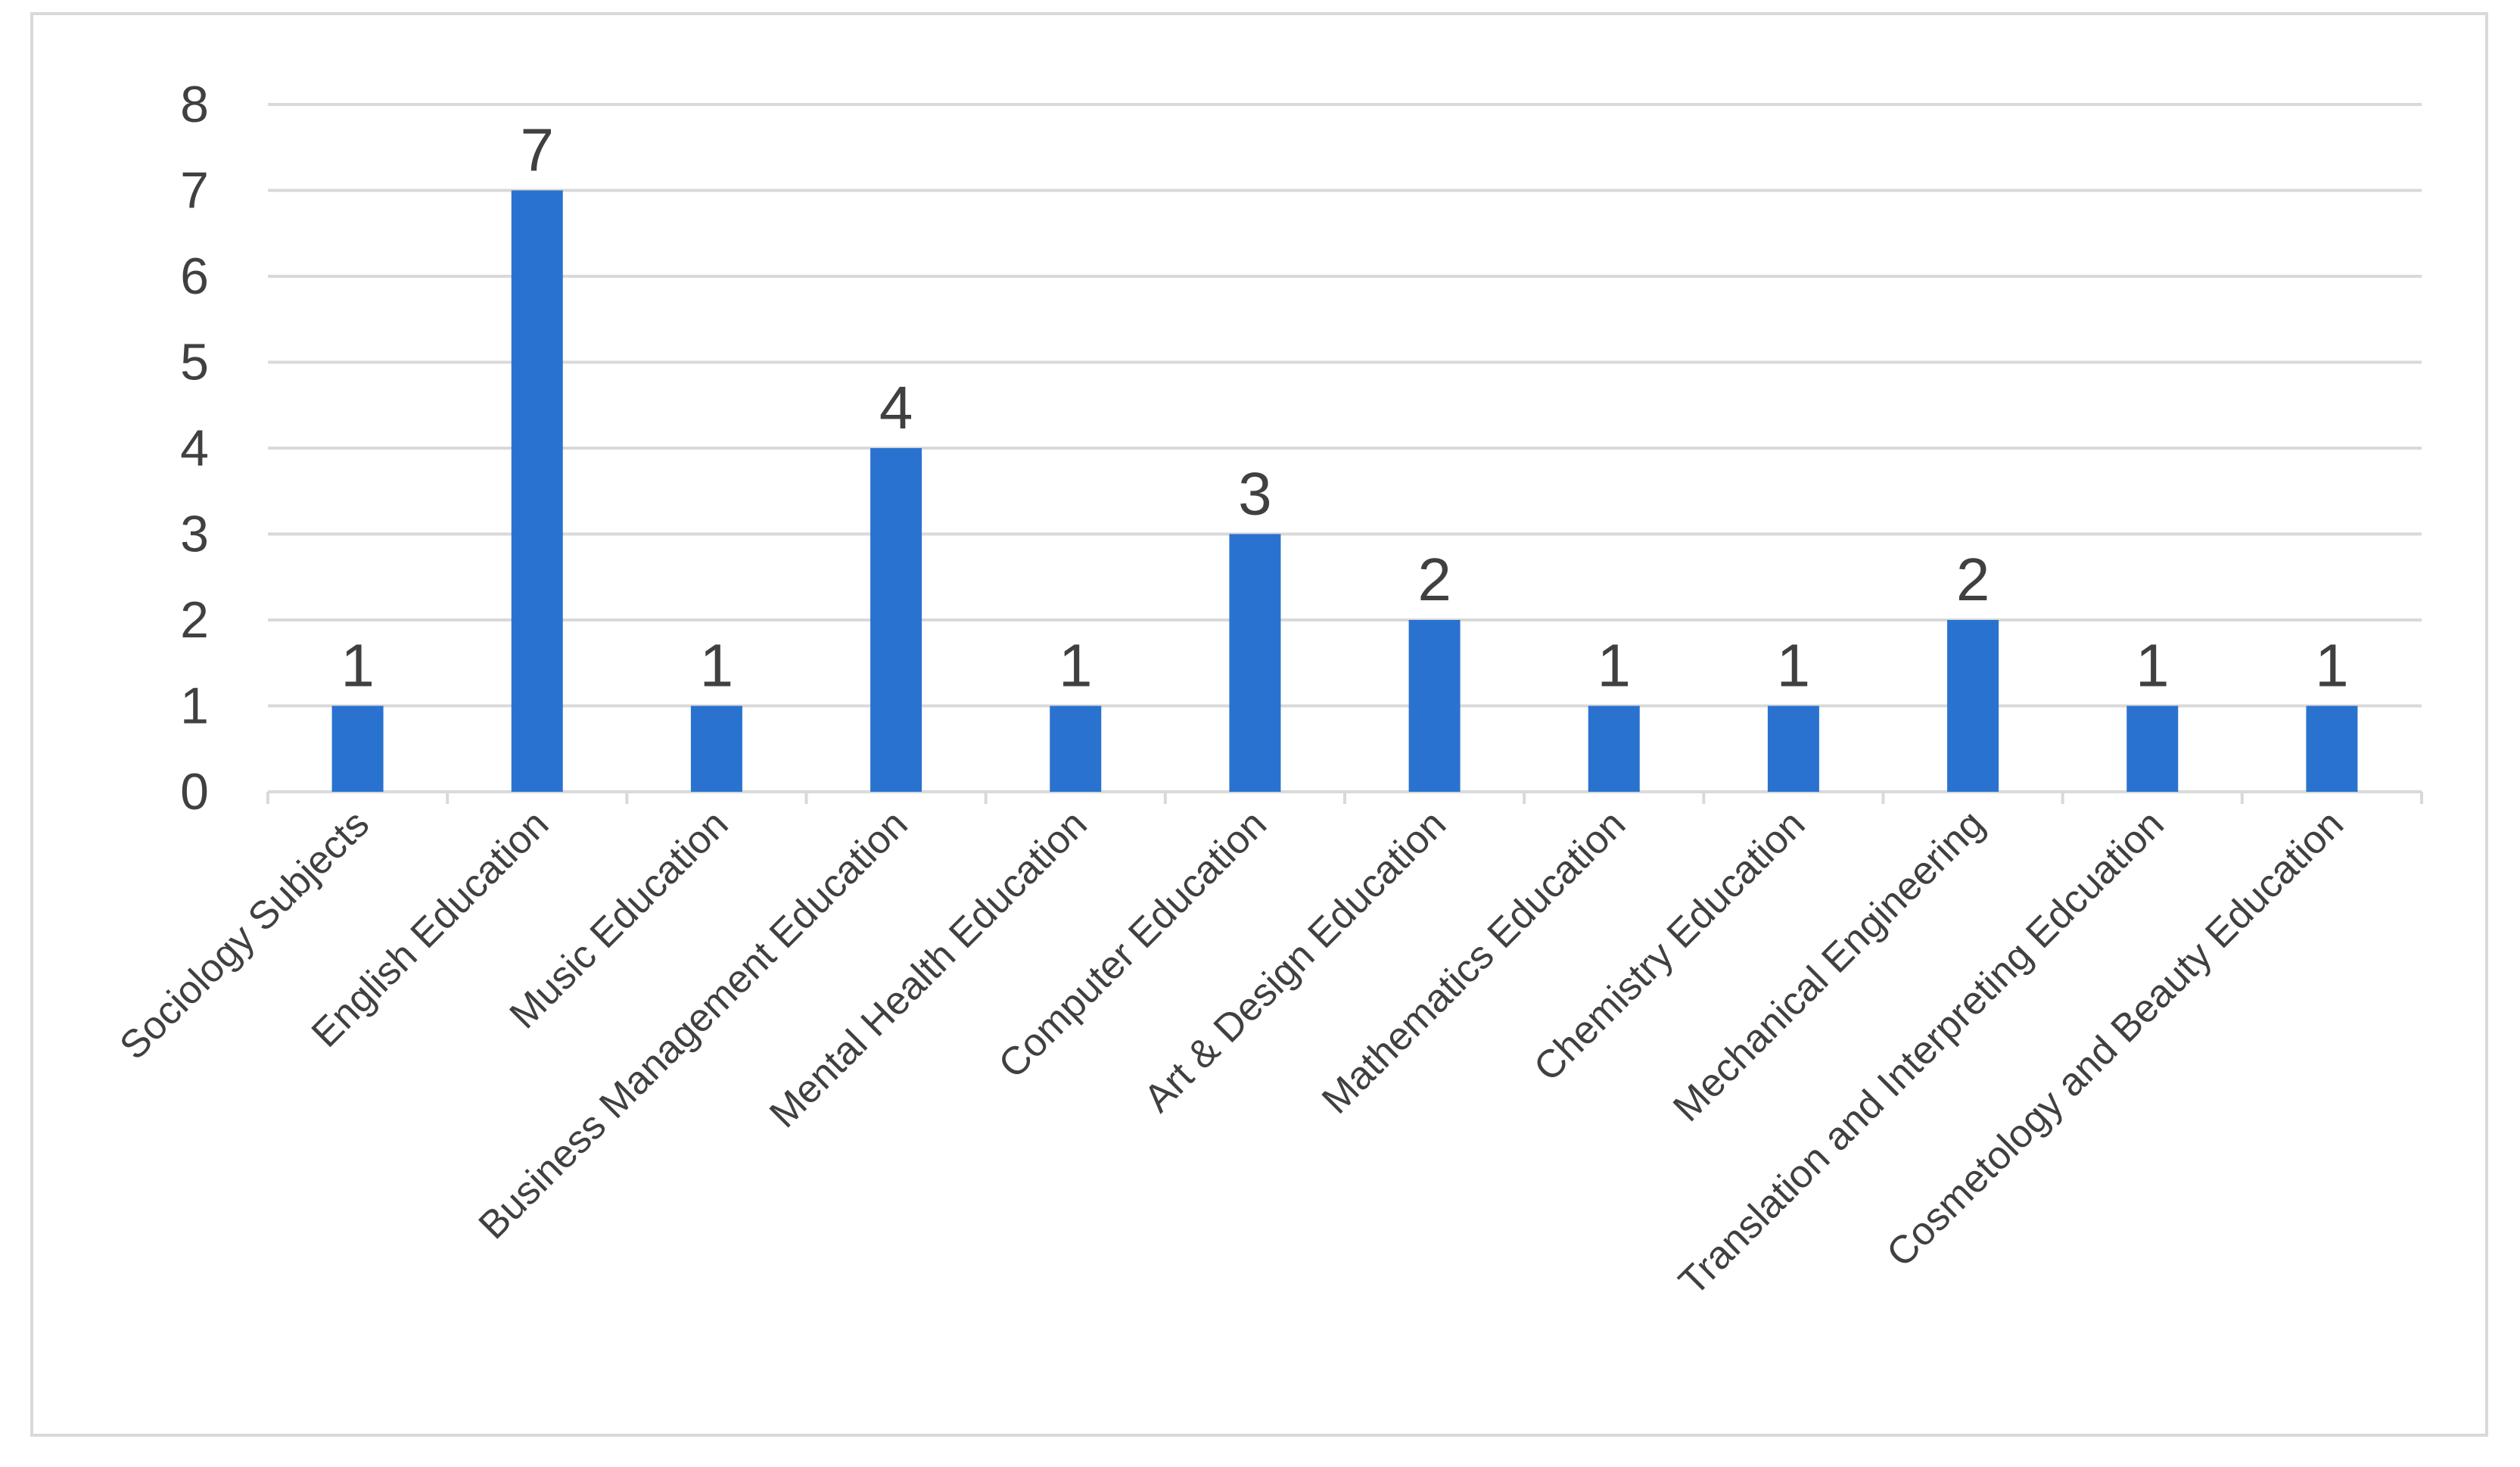  What do you see at coordinates (1255, 494) in the screenshot?
I see `data-label: 3` at bounding box center [1255, 494].